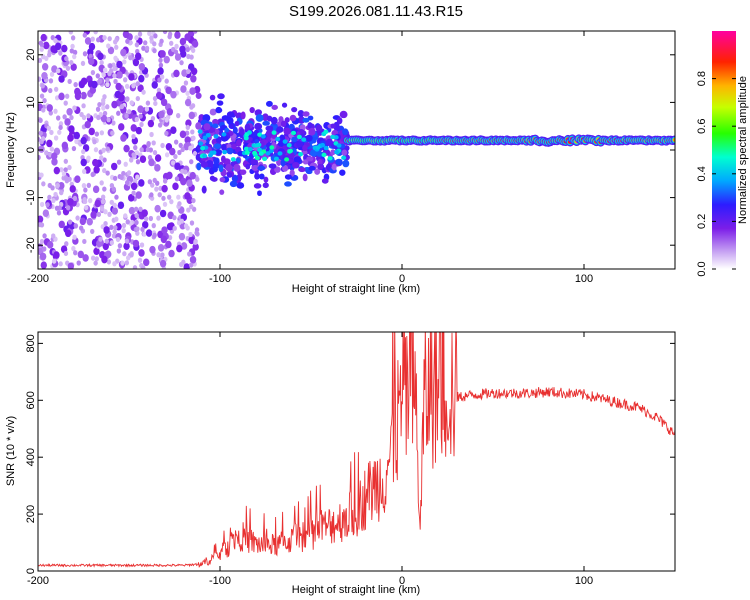  I want to click on spectrogram-y-axis-label: Frequency (Hz), so click(11, 150).